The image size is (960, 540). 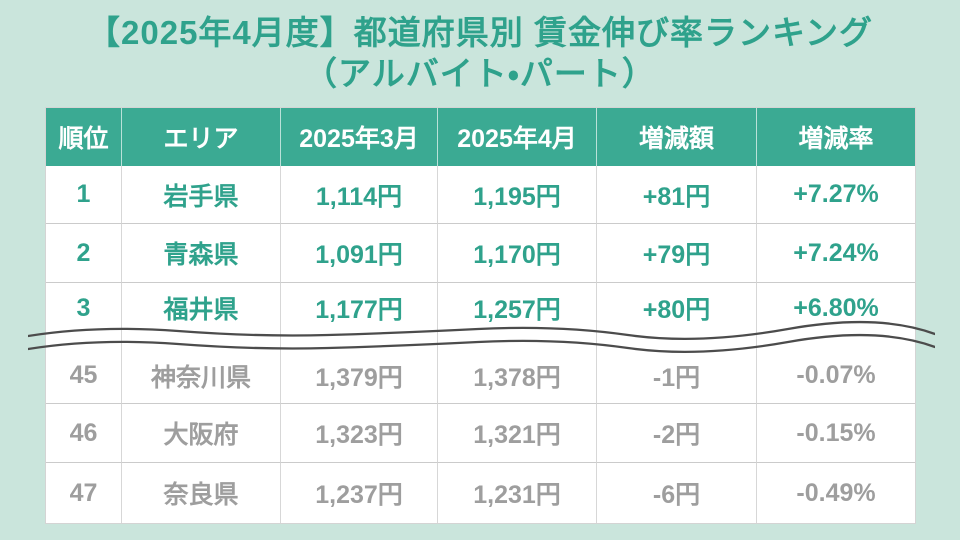 What do you see at coordinates (517, 376) in the screenshot?
I see `april-wage-cell: 1,378円` at bounding box center [517, 376].